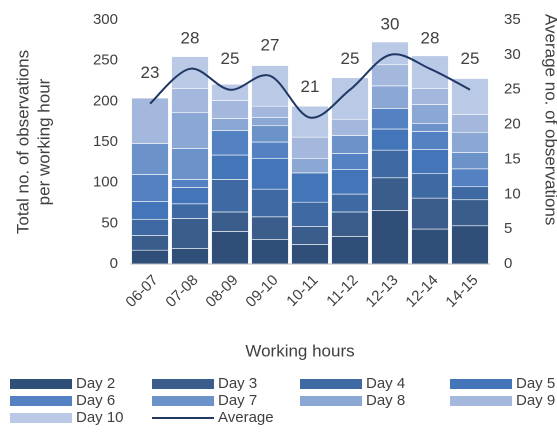 The image size is (557, 432). Describe the element at coordinates (385, 400) in the screenshot. I see `legend-label: Day 8` at that location.